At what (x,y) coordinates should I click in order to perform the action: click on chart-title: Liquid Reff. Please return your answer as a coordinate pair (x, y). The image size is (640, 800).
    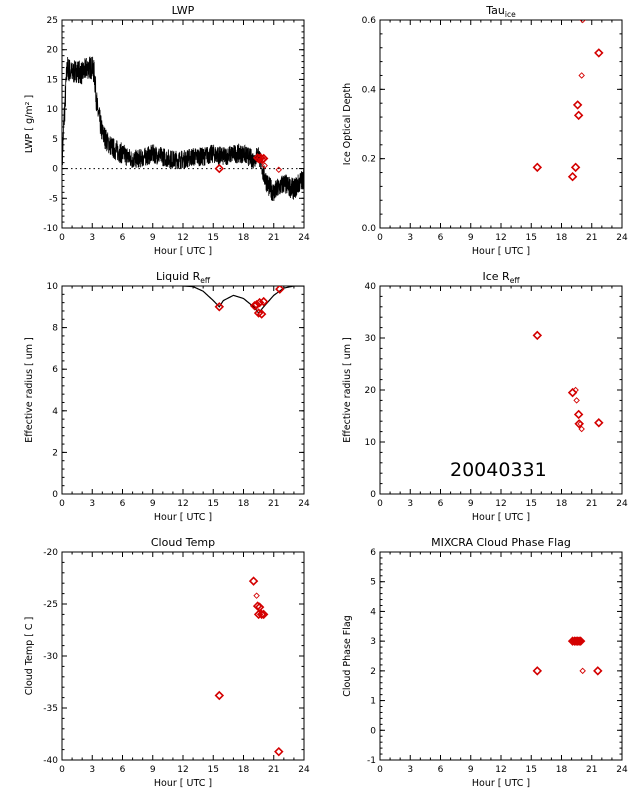
    Looking at the image, I should click on (183, 277).